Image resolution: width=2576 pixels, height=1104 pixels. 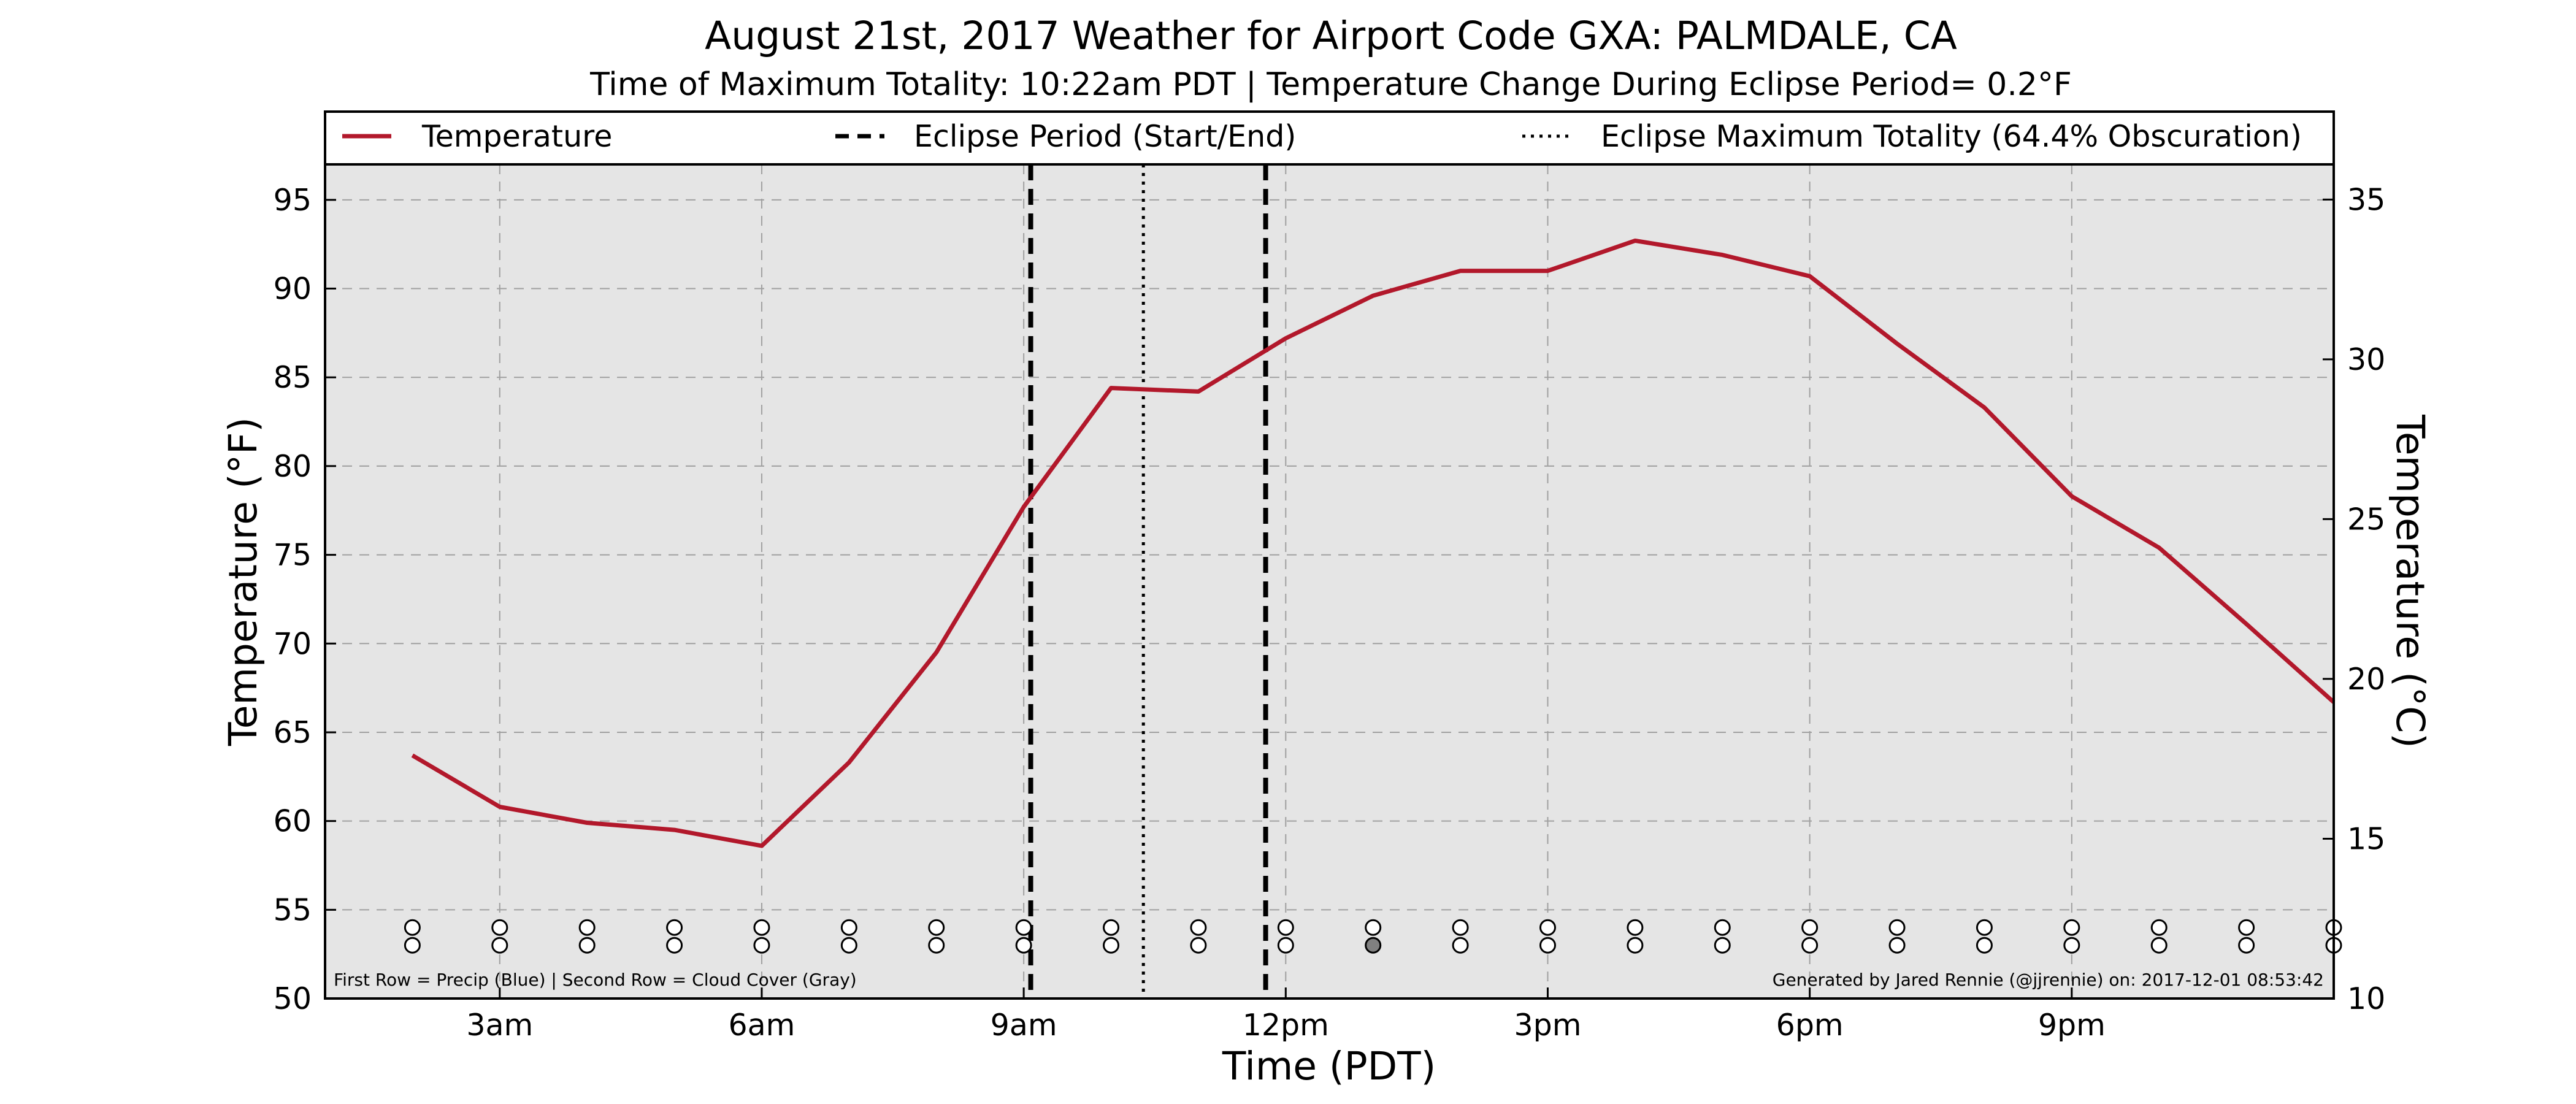 What do you see at coordinates (293, 200) in the screenshot?
I see `y-tick-label-left: 95` at bounding box center [293, 200].